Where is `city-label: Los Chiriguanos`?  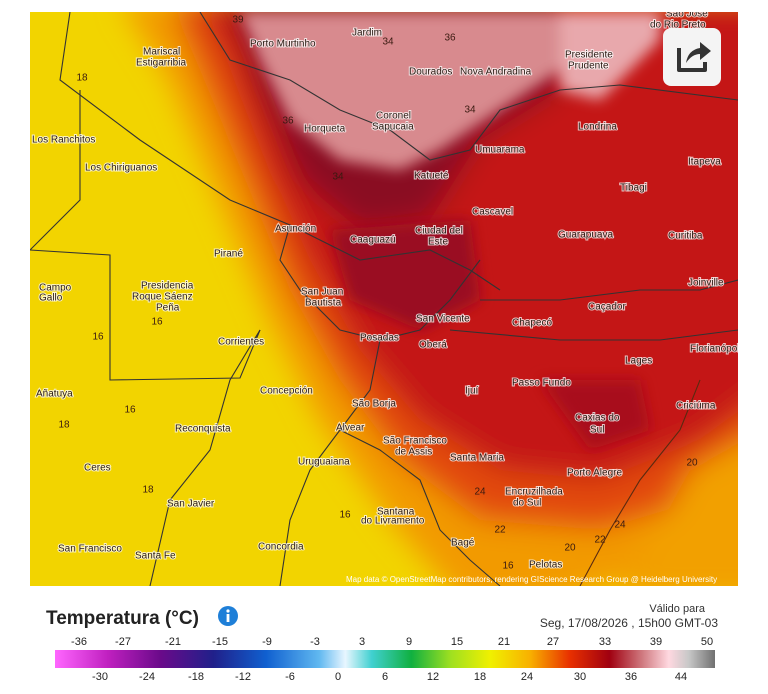
city-label: Los Chiriguanos is located at coordinates (121, 168).